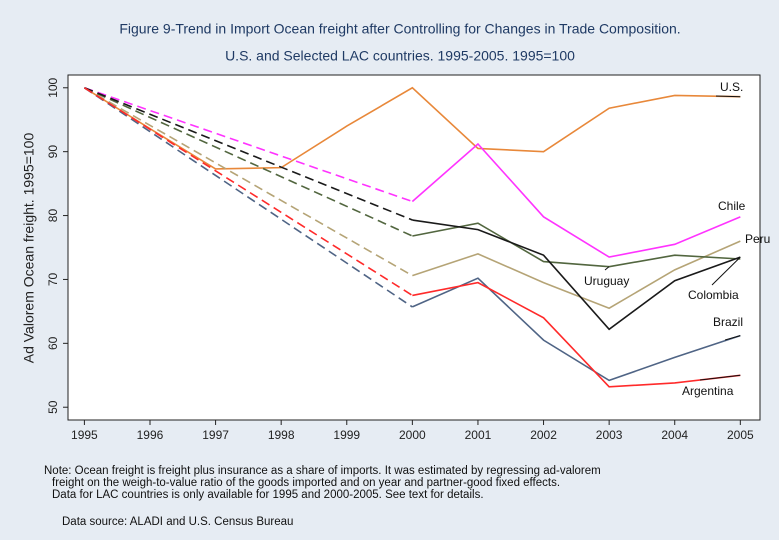 This screenshot has width=779, height=540. I want to click on y-tick-label: 70, so click(53, 279).